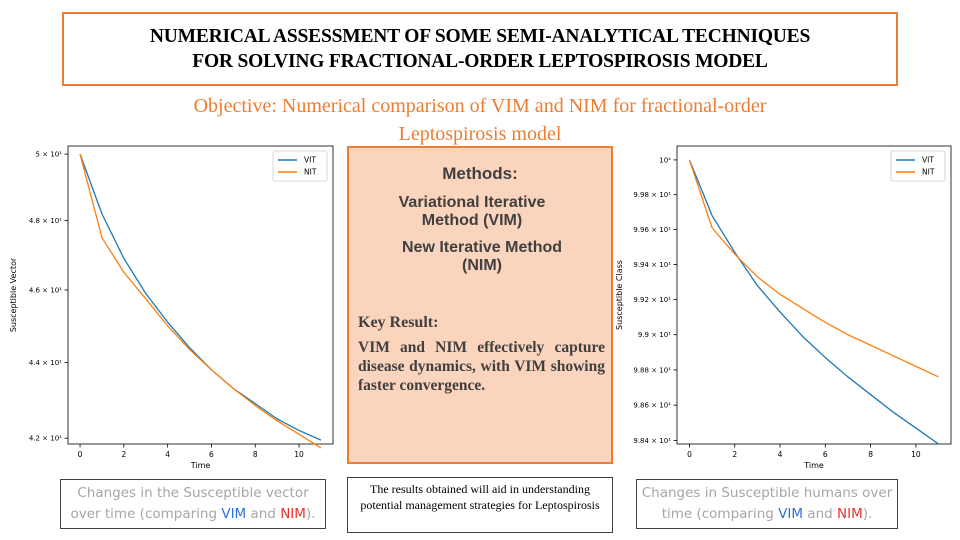 This screenshot has width=960, height=540. I want to click on method-vim: Variational Iterative Method (VIM), so click(472, 212).